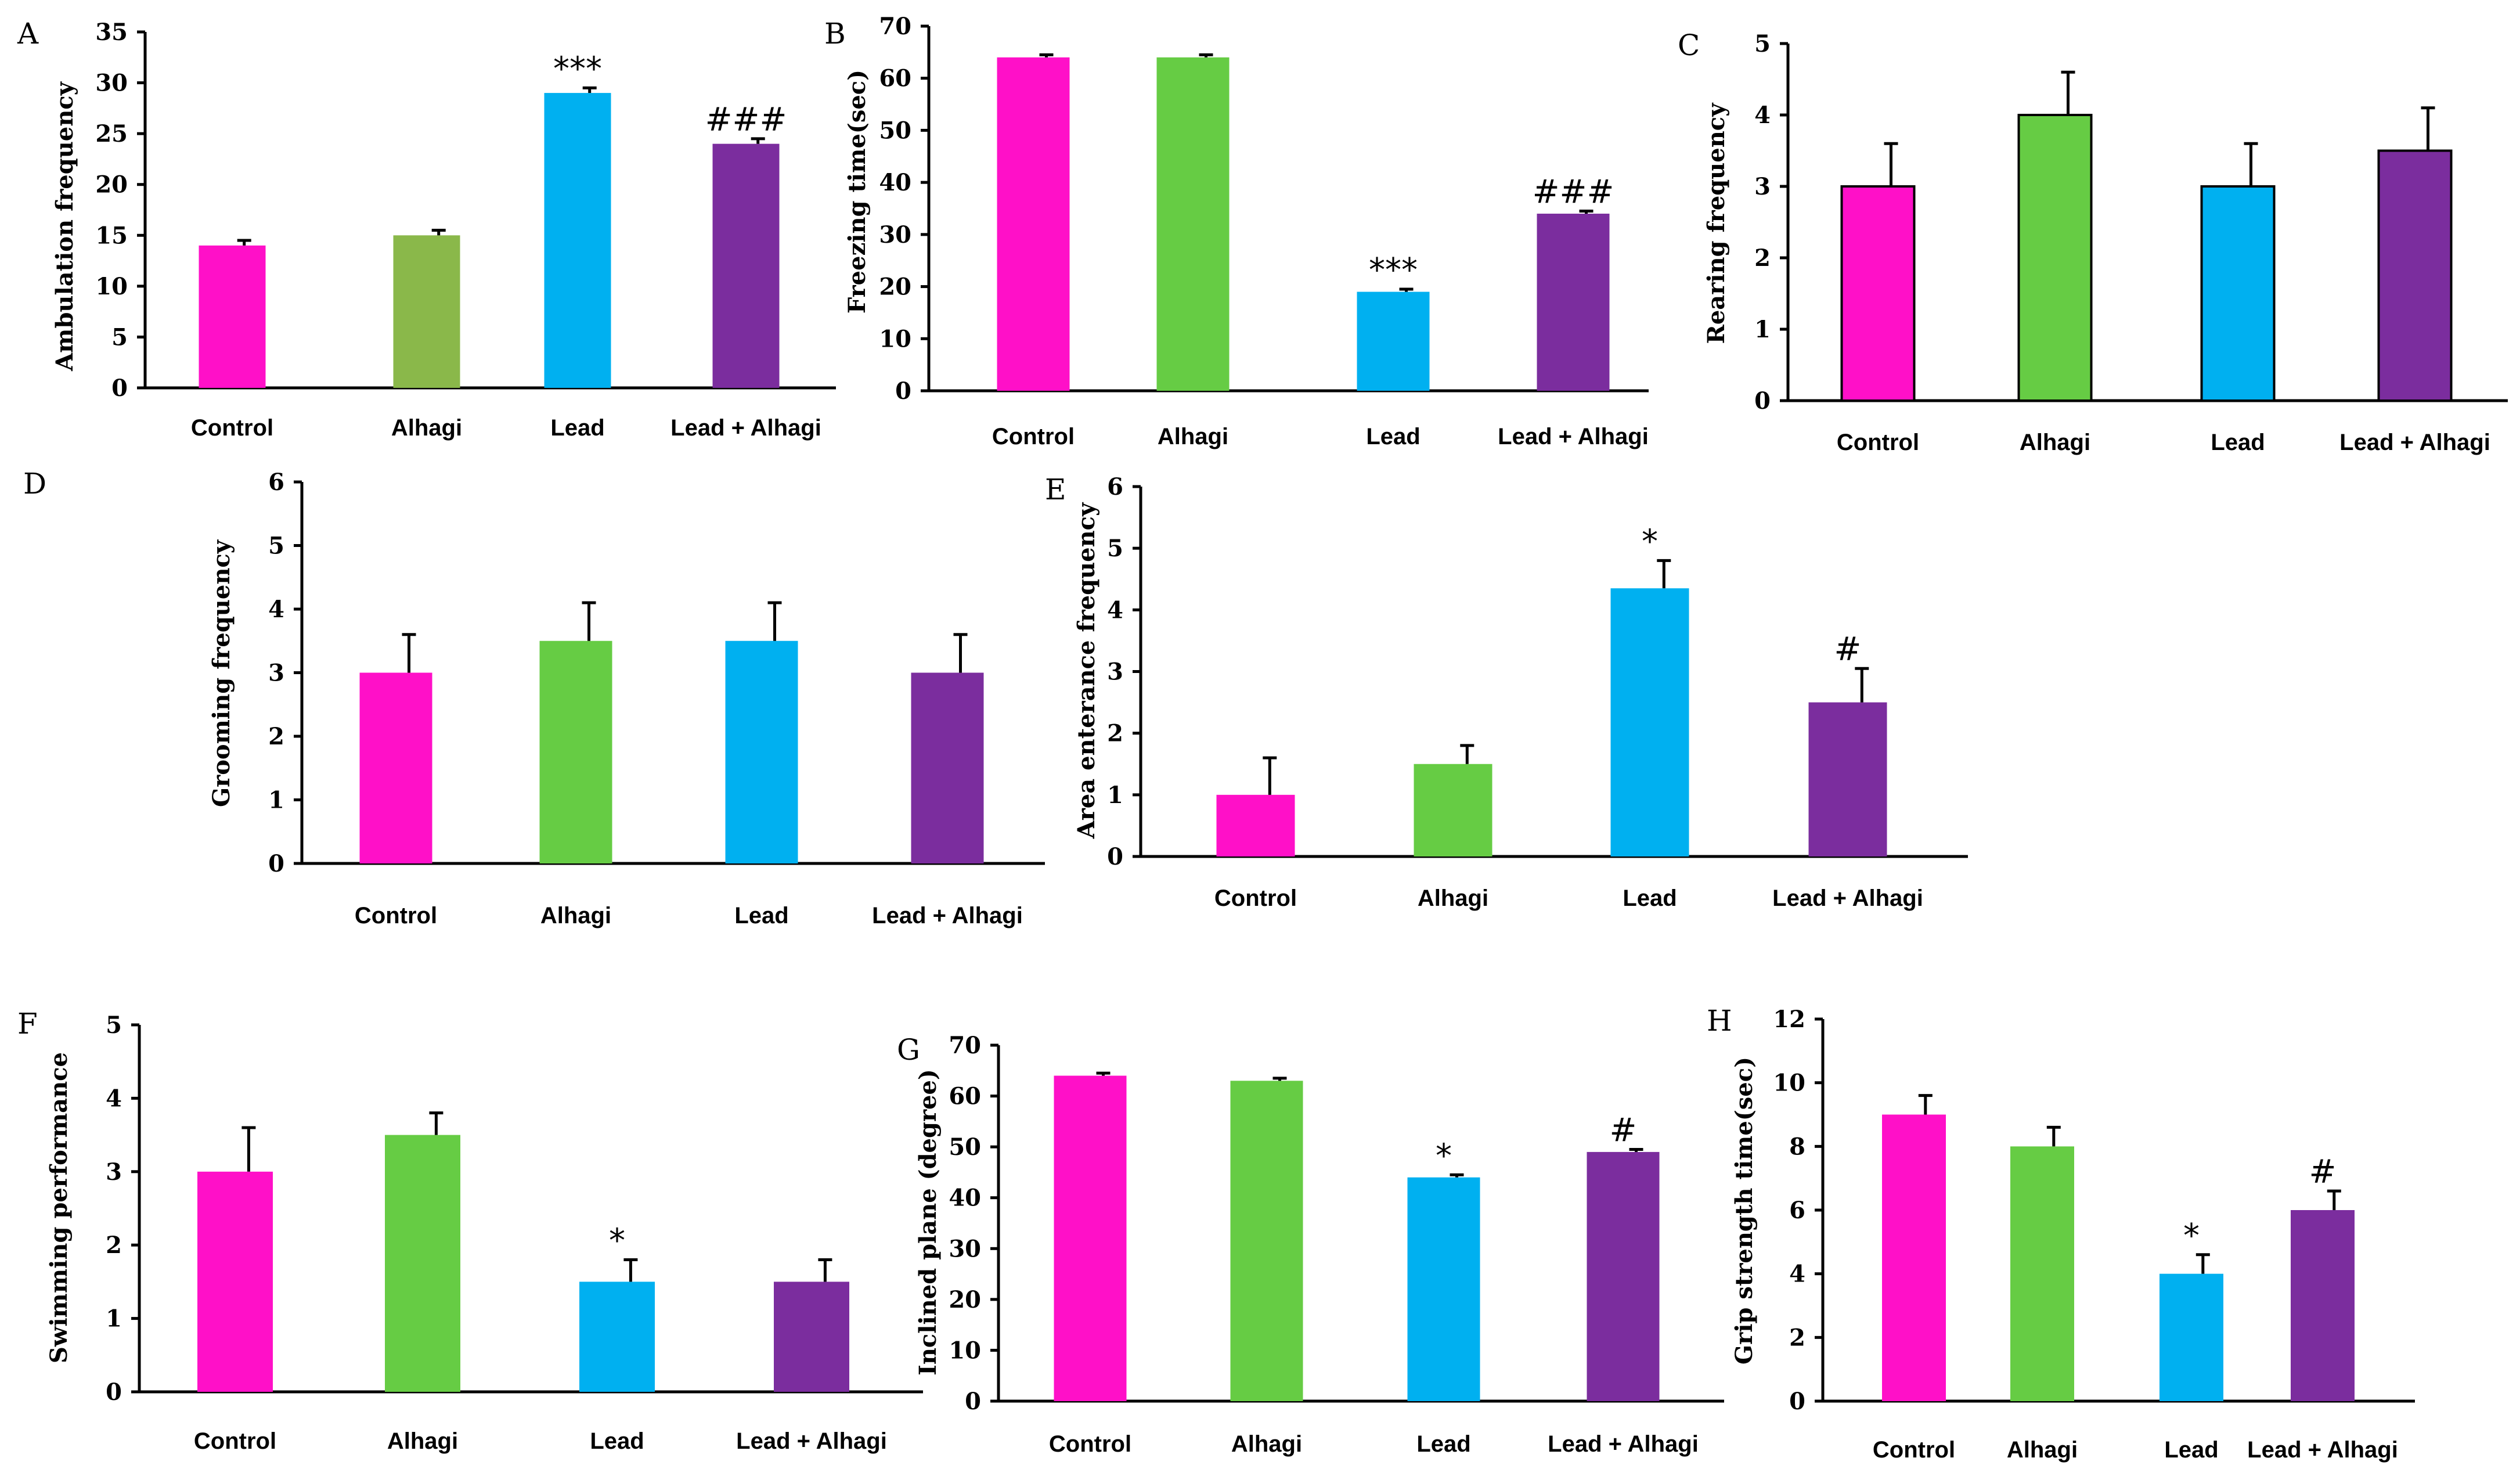  What do you see at coordinates (1914, 1450) in the screenshot?
I see `category-label-h-1: Control` at bounding box center [1914, 1450].